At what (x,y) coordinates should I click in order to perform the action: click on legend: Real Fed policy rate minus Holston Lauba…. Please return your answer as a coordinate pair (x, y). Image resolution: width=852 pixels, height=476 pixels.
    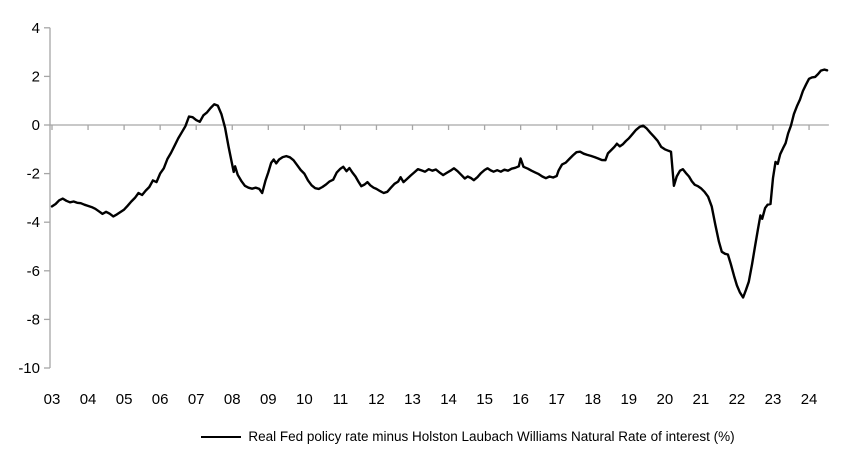
    Looking at the image, I should click on (447, 436).